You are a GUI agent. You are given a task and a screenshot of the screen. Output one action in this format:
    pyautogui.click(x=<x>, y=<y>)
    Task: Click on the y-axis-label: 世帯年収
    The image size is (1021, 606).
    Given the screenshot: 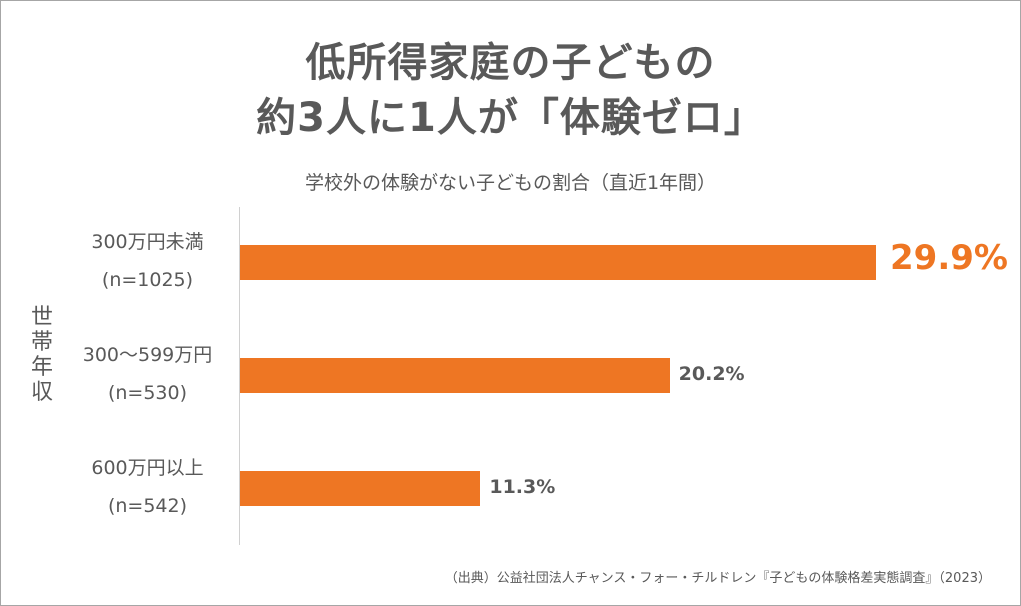 What is the action you would take?
    pyautogui.click(x=41, y=355)
    